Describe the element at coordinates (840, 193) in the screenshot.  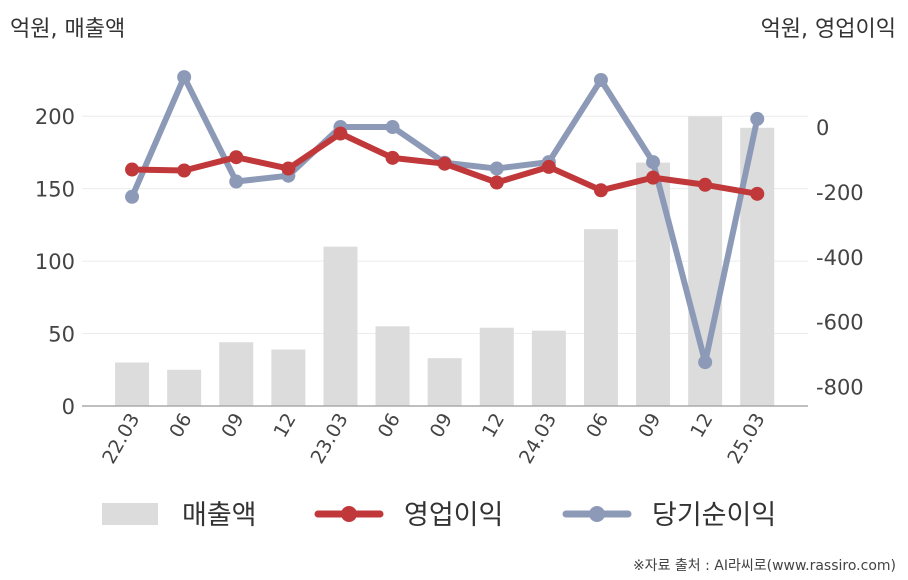
I see `right-tick-label: -200` at that location.